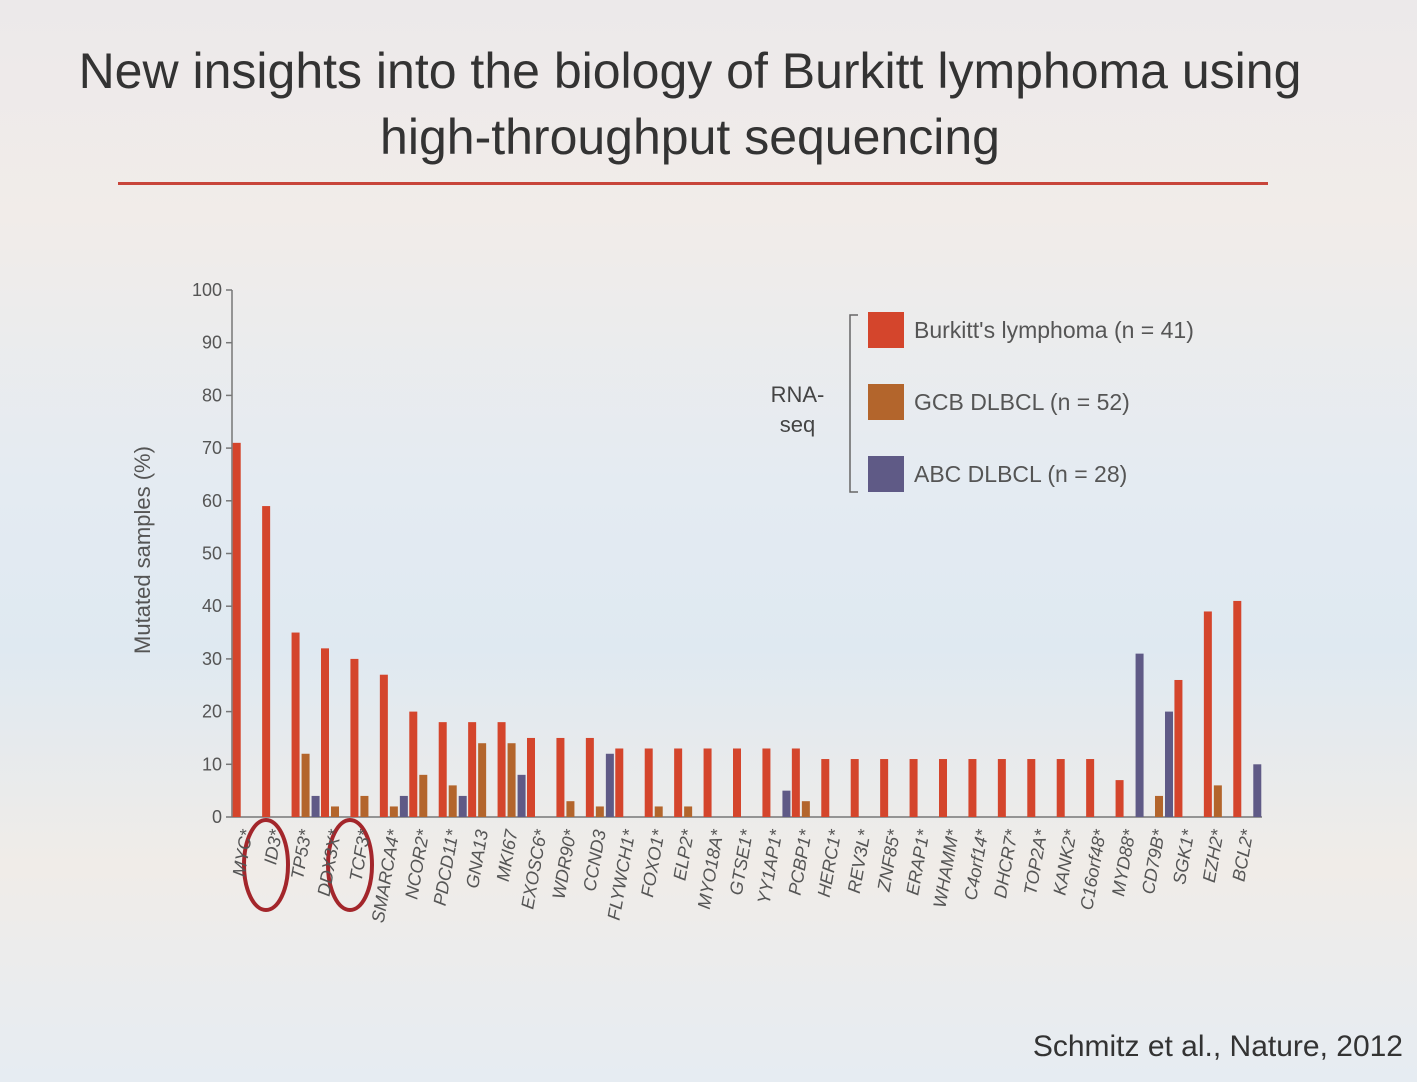  What do you see at coordinates (212, 343) in the screenshot?
I see `y-tick-label: 90` at bounding box center [212, 343].